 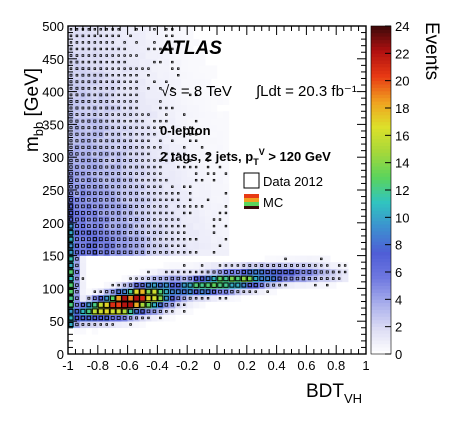 What do you see at coordinates (336, 365) in the screenshot?
I see `x-tick-label: 0.8` at bounding box center [336, 365].